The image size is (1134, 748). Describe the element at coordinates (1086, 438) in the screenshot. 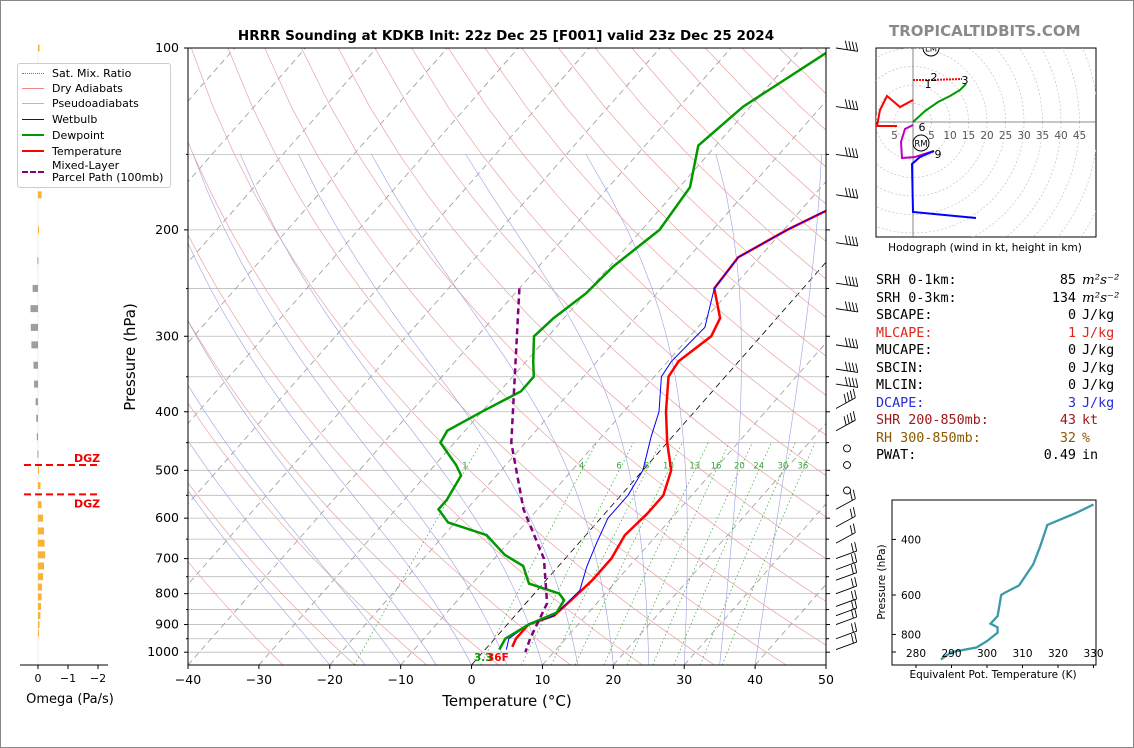

I see `param-unit: %` at that location.